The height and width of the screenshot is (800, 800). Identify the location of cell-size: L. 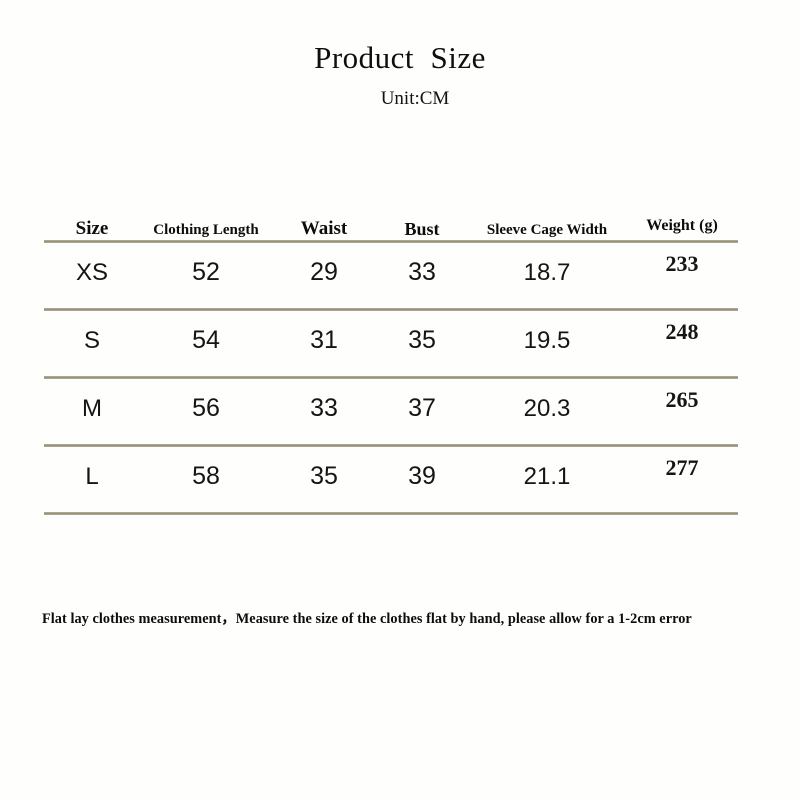
(92, 476).